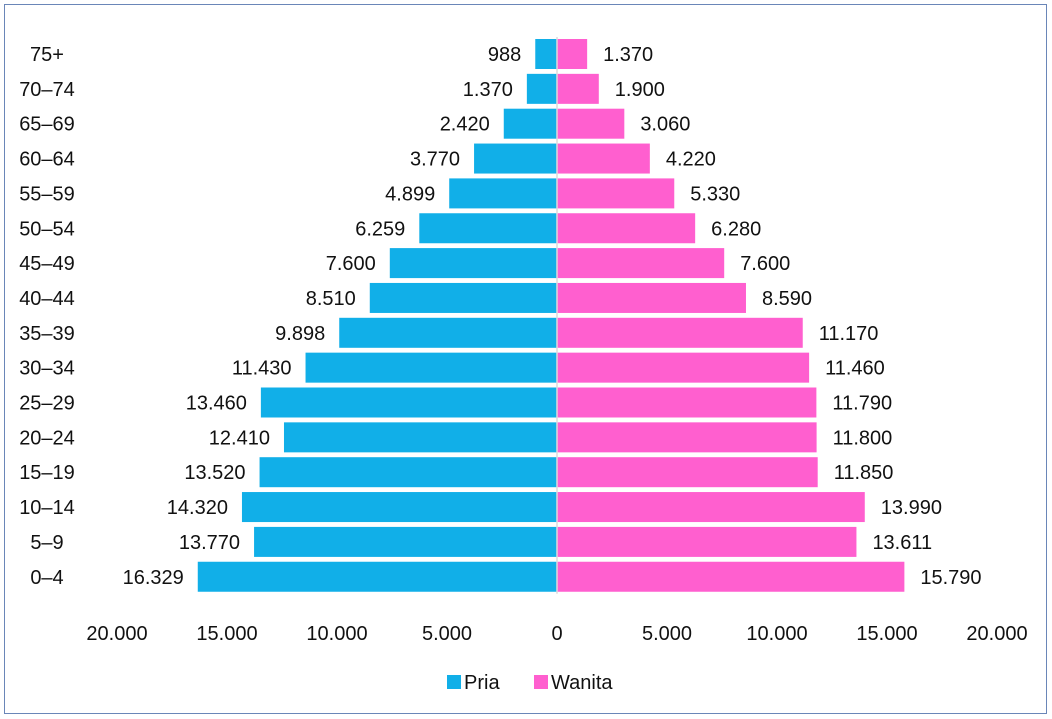 This screenshot has height=719, width=1052. What do you see at coordinates (776, 634) in the screenshot?
I see `x-tick-label-6: 10.000` at bounding box center [776, 634].